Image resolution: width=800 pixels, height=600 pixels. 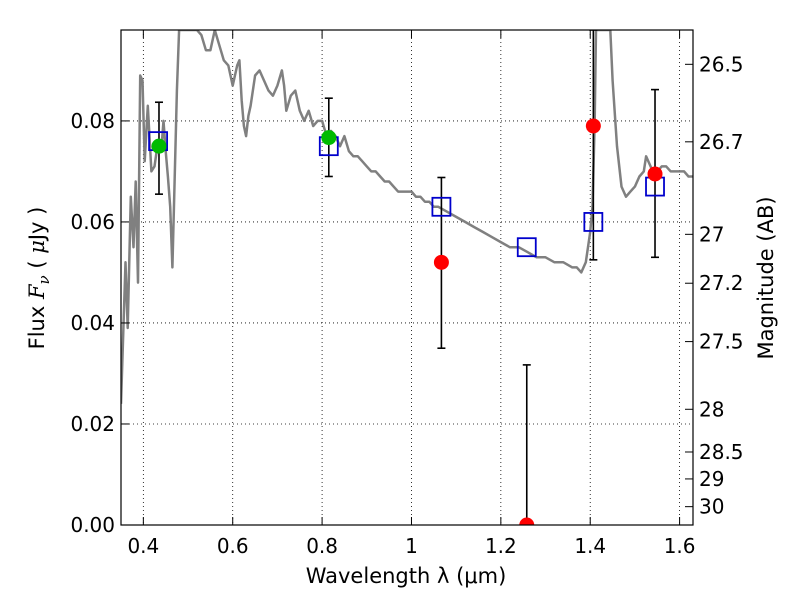 I want to click on x-tick-label: 0.8, so click(x=322, y=546).